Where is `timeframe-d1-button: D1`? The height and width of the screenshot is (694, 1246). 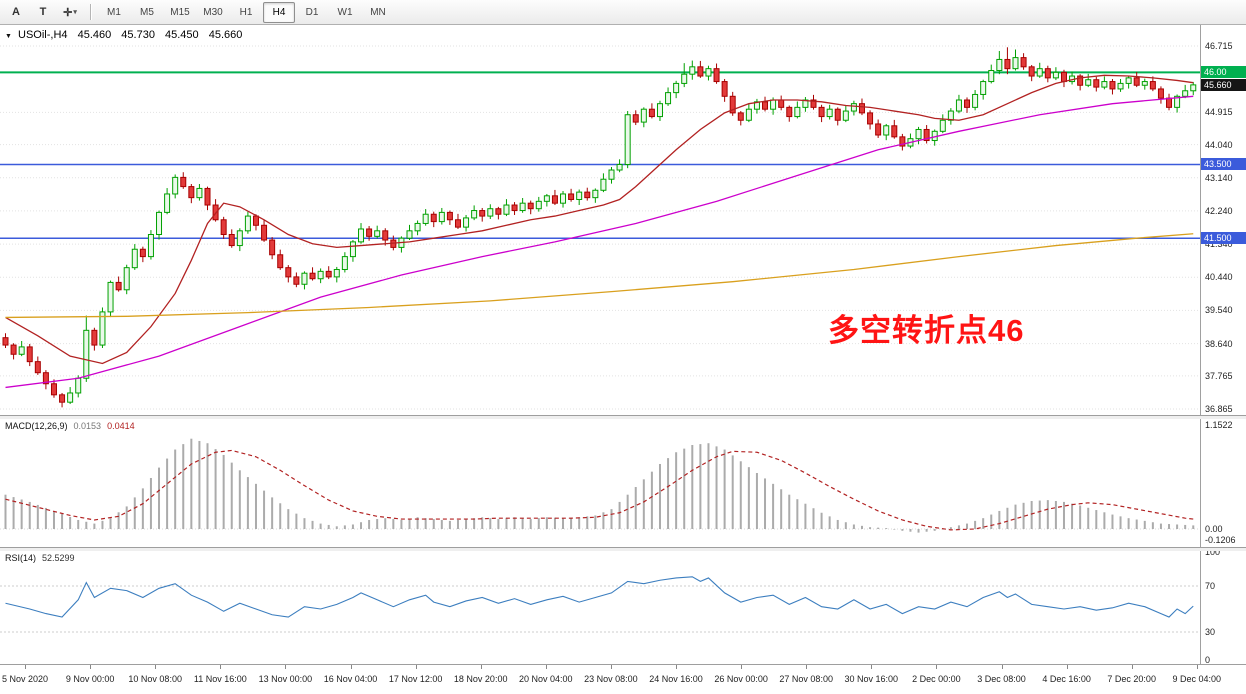
timeframe-d1-button: D1 is located at coordinates (312, 12).